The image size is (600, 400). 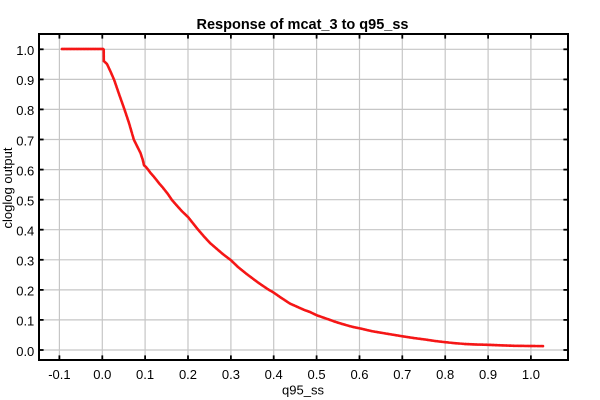 I want to click on svg-text: -0.1, so click(x=59, y=374).